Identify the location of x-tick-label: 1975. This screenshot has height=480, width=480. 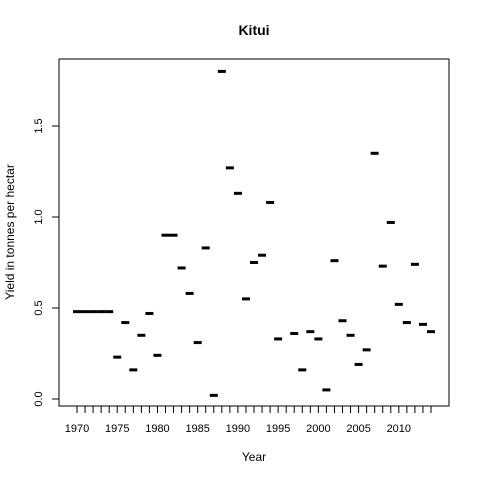
(117, 429).